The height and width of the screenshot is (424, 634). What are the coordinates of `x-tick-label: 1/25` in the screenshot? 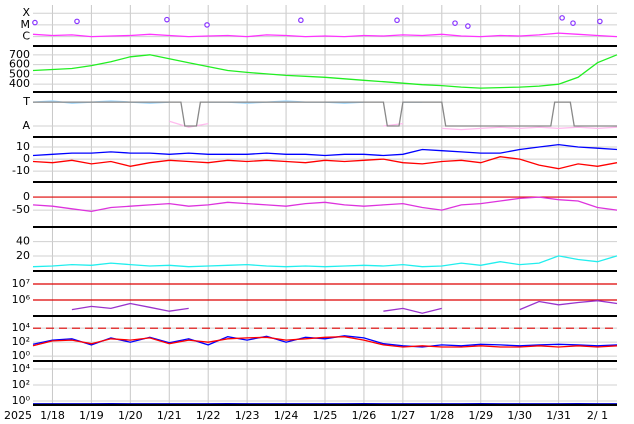 It's located at (325, 415).